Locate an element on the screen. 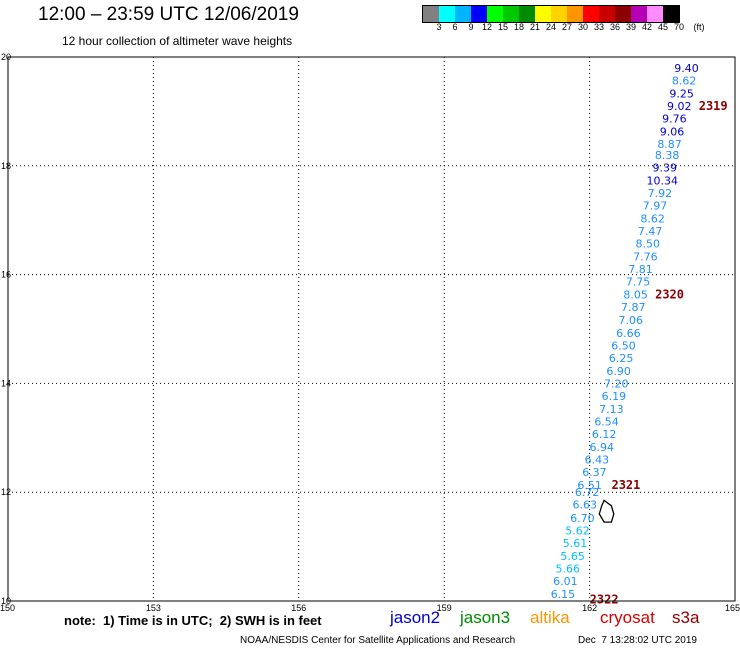 This screenshot has width=740, height=650. x-tick-label: 153 is located at coordinates (153, 608).